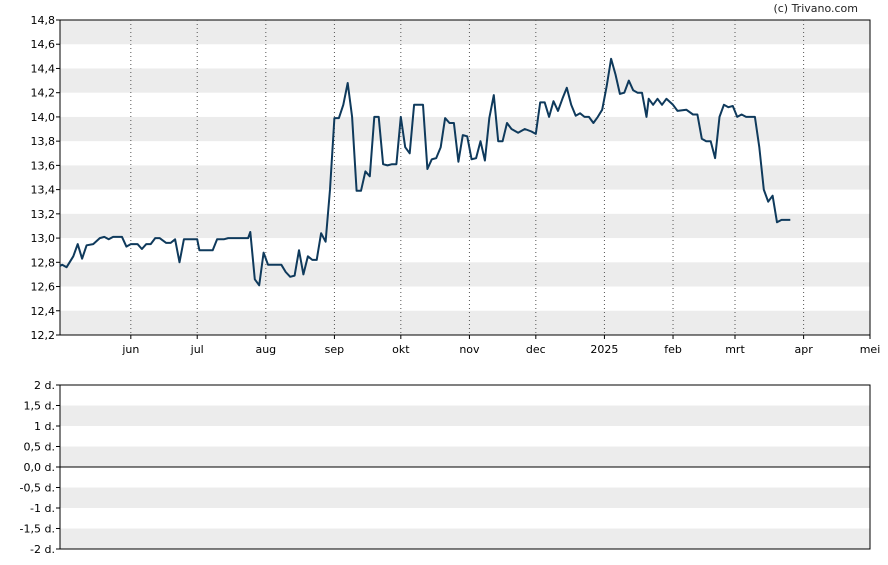  Describe the element at coordinates (43, 238) in the screenshot. I see `y-tick-label: 13,0` at that location.